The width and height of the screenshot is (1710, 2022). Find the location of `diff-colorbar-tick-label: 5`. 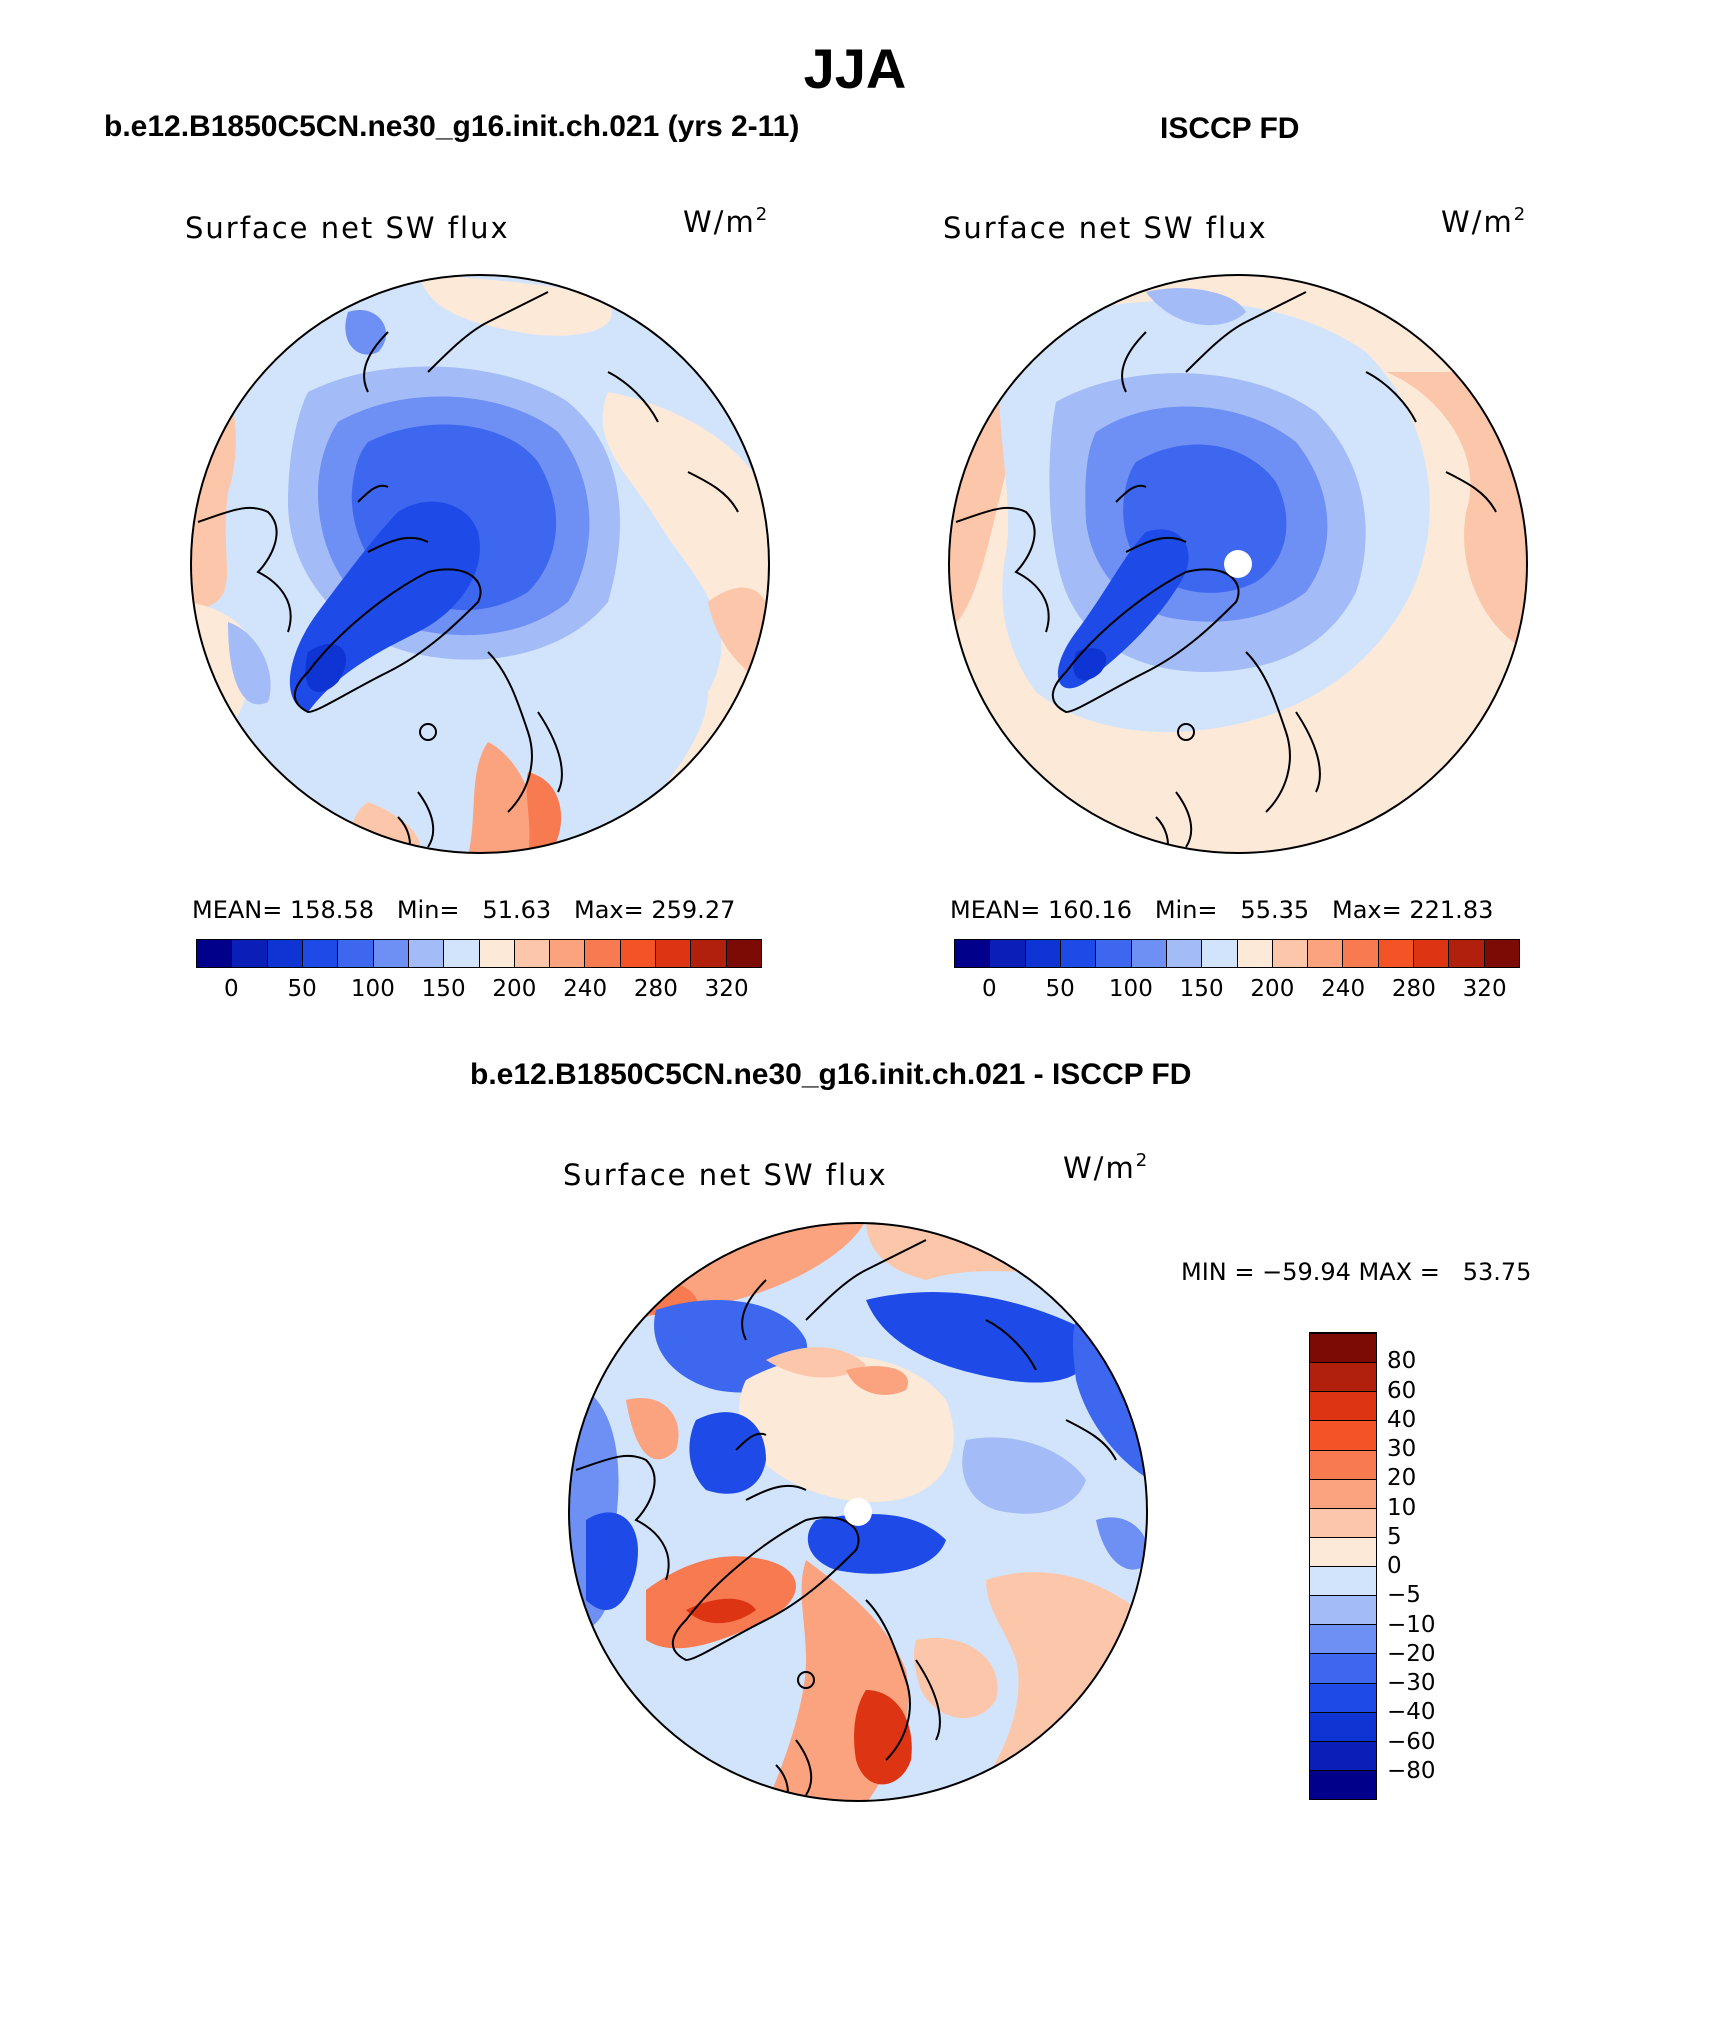

diff-colorbar-tick-label: 5 is located at coordinates (1394, 1536).